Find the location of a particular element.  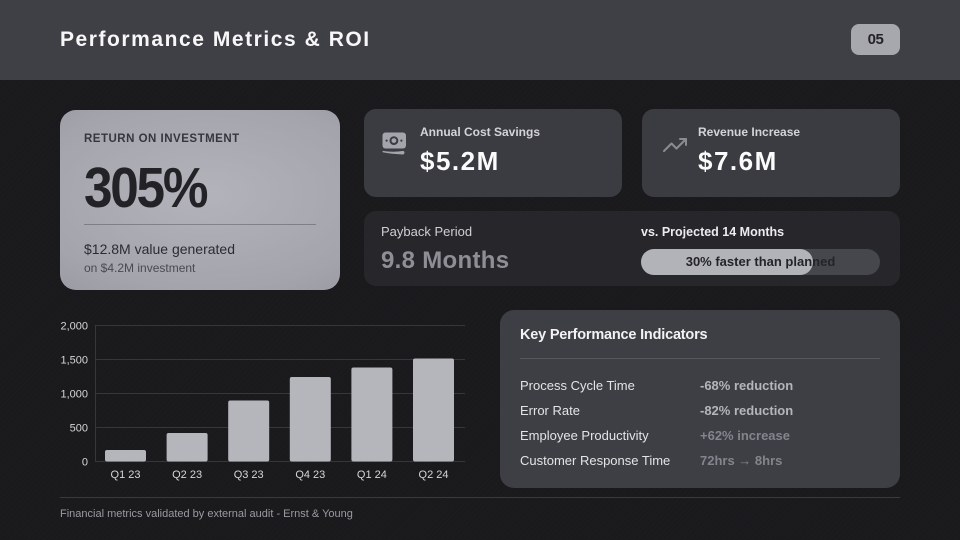

svg-text: Q2 24 is located at coordinates (434, 475).